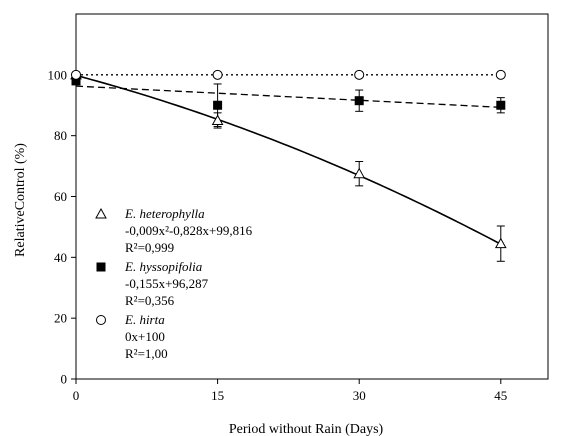  What do you see at coordinates (306, 429) in the screenshot?
I see `x-axis-label: Period without Rain (Days)` at bounding box center [306, 429].